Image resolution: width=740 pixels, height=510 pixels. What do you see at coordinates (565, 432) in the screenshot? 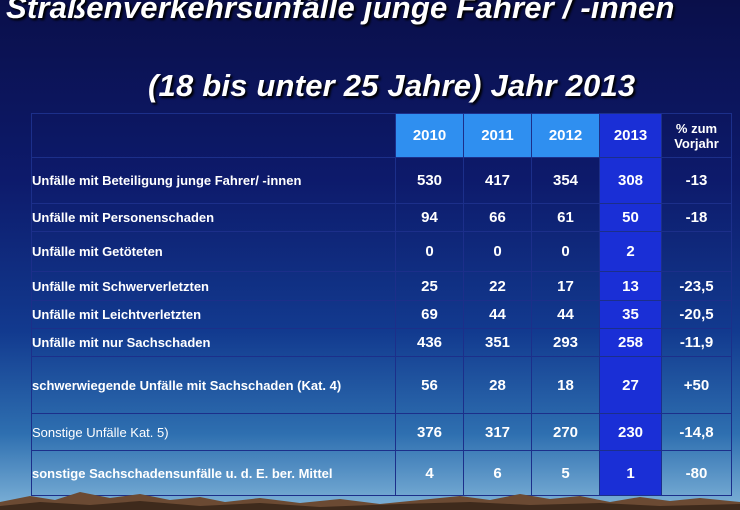
I see `value-cell-2012: 270` at bounding box center [565, 432].